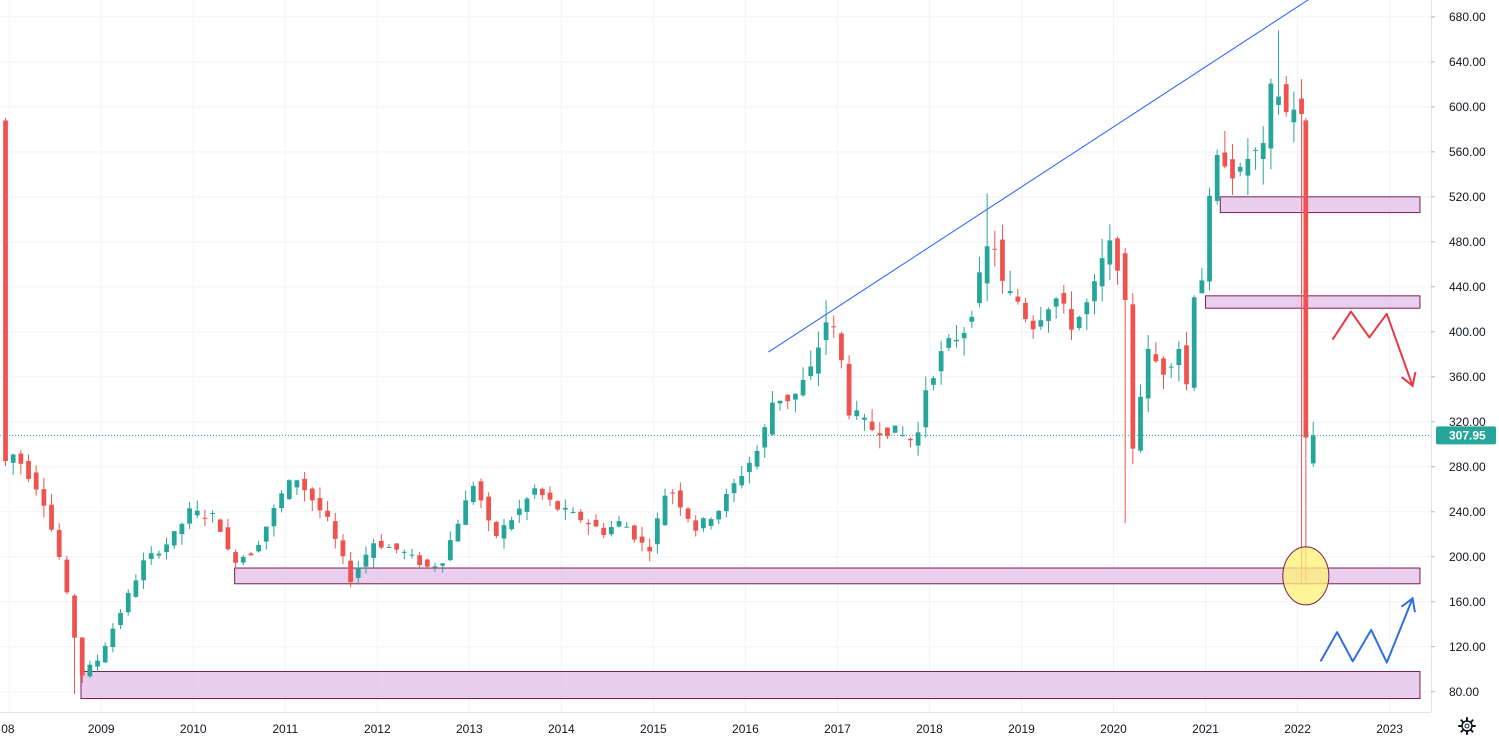  Describe the element at coordinates (1467, 152) in the screenshot. I see `price-tick-label: 560.00` at that location.